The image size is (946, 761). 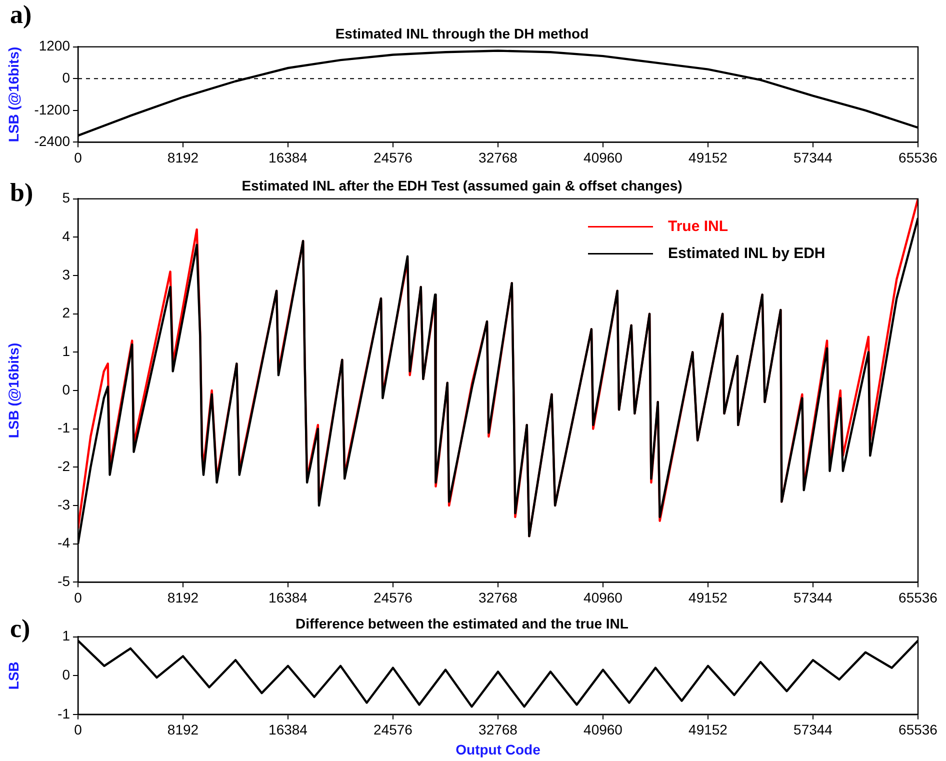 I want to click on x-axis-title: Output Code, so click(x=498, y=749).